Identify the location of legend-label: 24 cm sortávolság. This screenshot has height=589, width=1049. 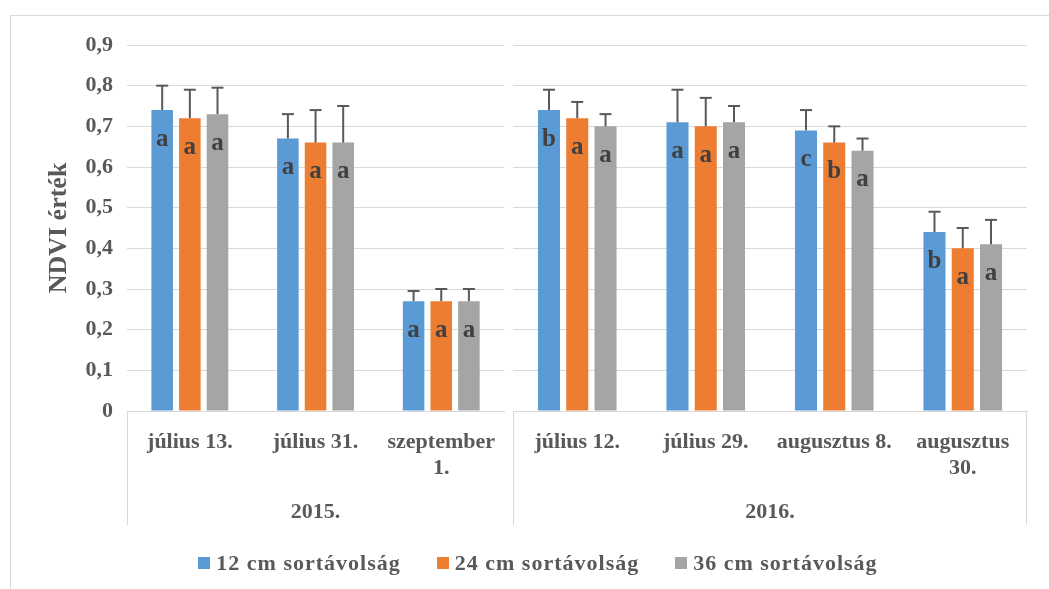
(547, 563).